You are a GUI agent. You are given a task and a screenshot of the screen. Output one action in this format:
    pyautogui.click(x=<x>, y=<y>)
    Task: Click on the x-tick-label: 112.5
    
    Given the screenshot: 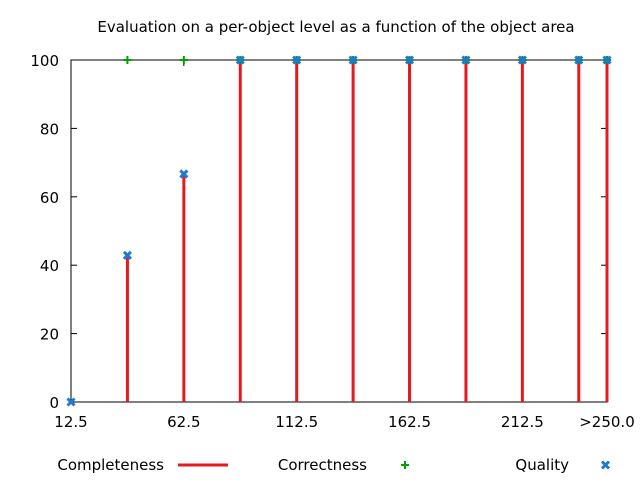 What is the action you would take?
    pyautogui.click(x=296, y=422)
    